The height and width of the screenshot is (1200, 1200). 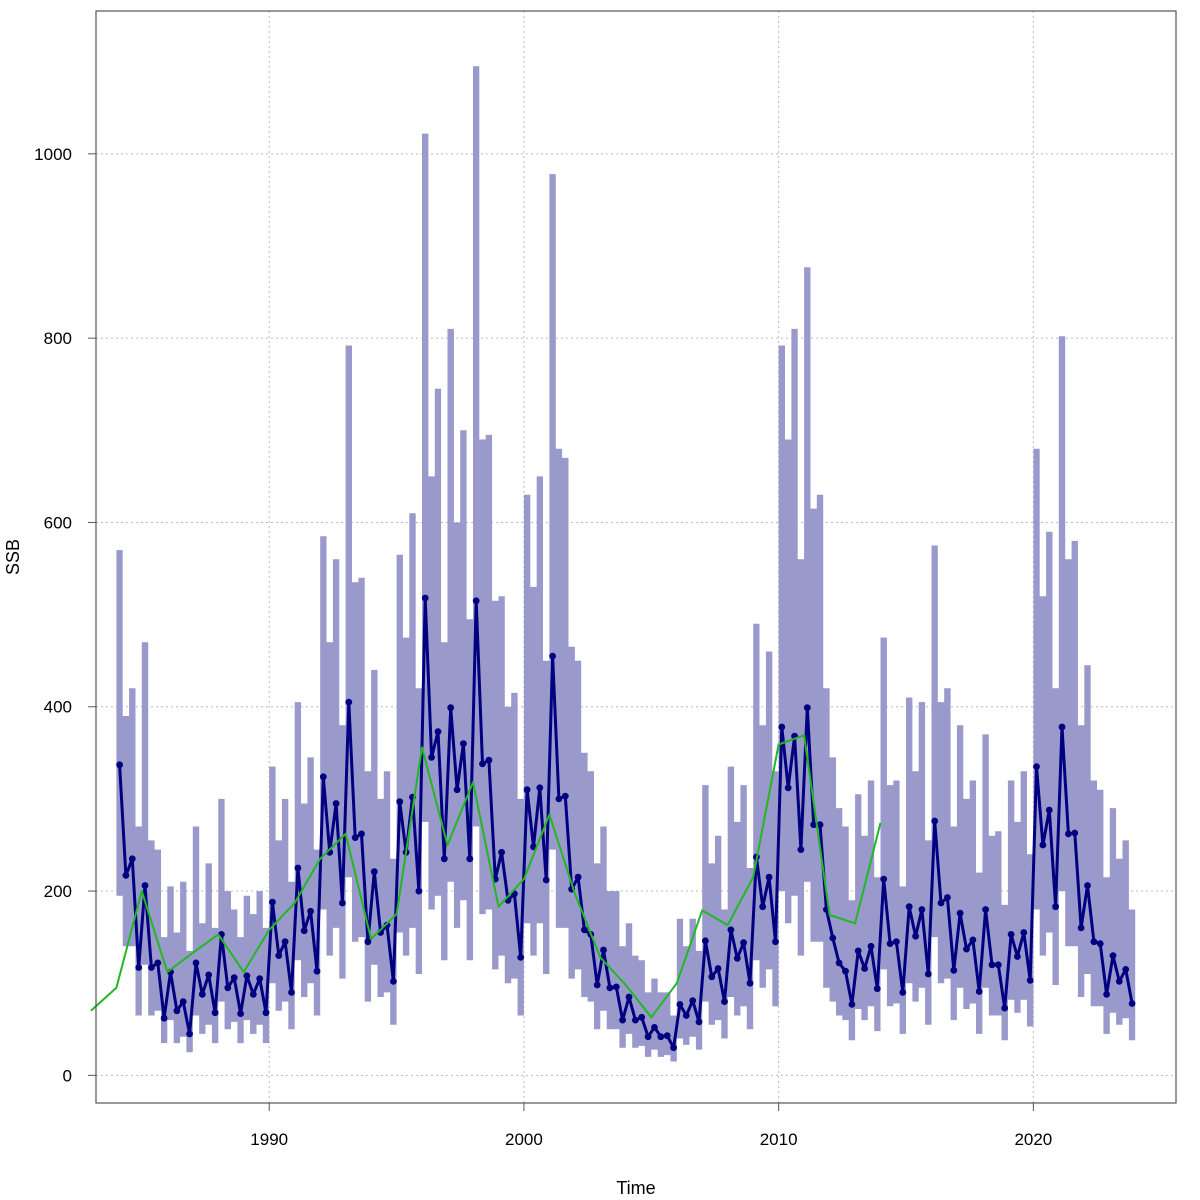 What do you see at coordinates (53, 154) in the screenshot?
I see `y-tick-label-1000: 1000` at bounding box center [53, 154].